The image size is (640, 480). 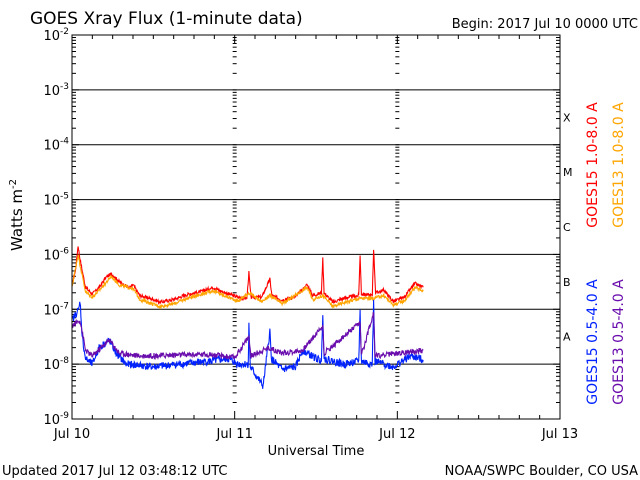 What do you see at coordinates (568, 172) in the screenshot?
I see `flare-class-label-M: M` at bounding box center [568, 172].